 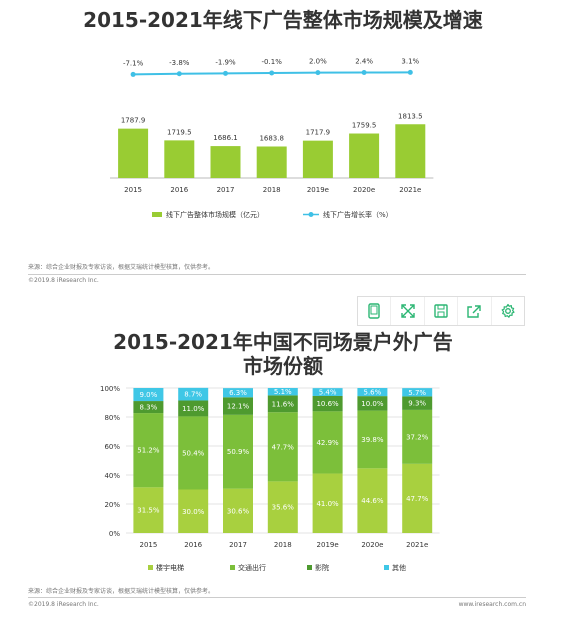 I want to click on segment-交通出行-2021e, so click(x=417, y=436).